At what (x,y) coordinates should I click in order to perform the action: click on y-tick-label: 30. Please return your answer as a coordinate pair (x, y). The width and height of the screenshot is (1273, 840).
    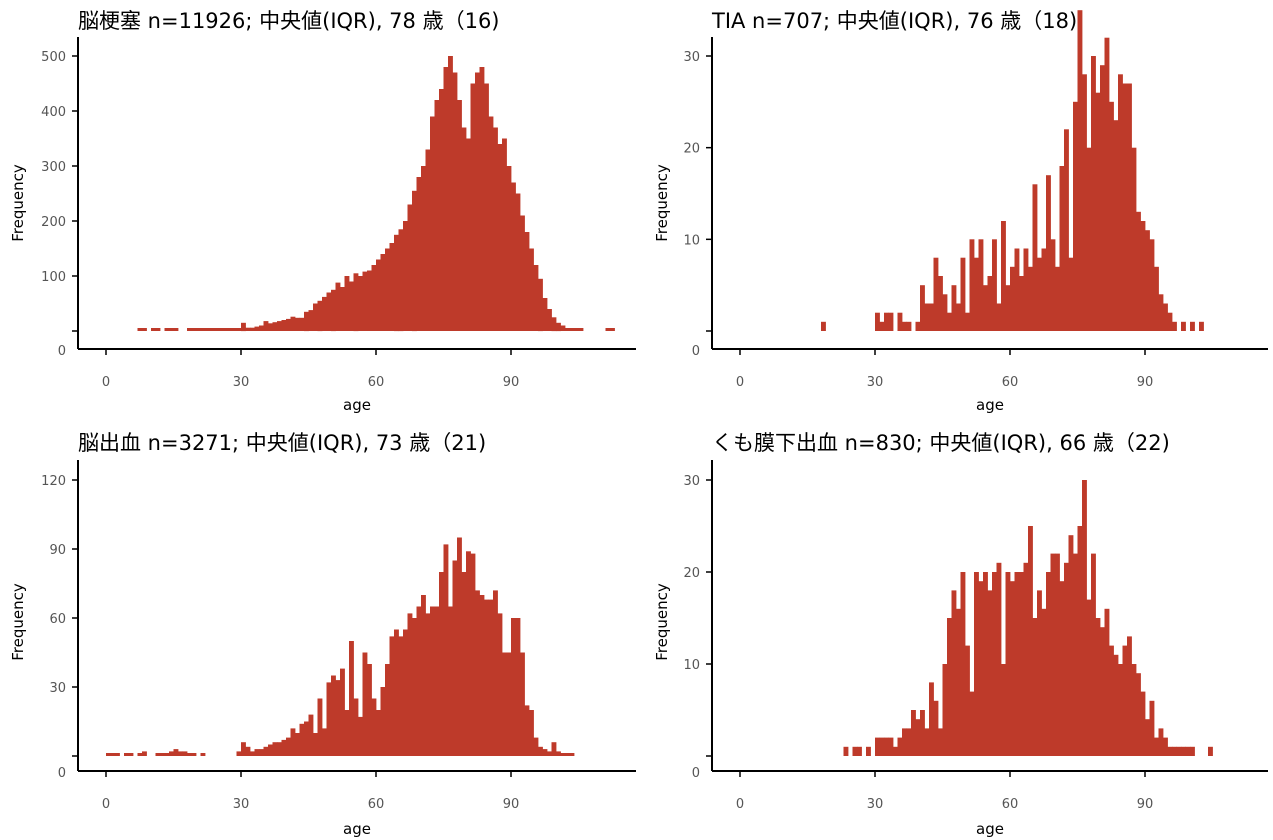
    Looking at the image, I should click on (57, 688).